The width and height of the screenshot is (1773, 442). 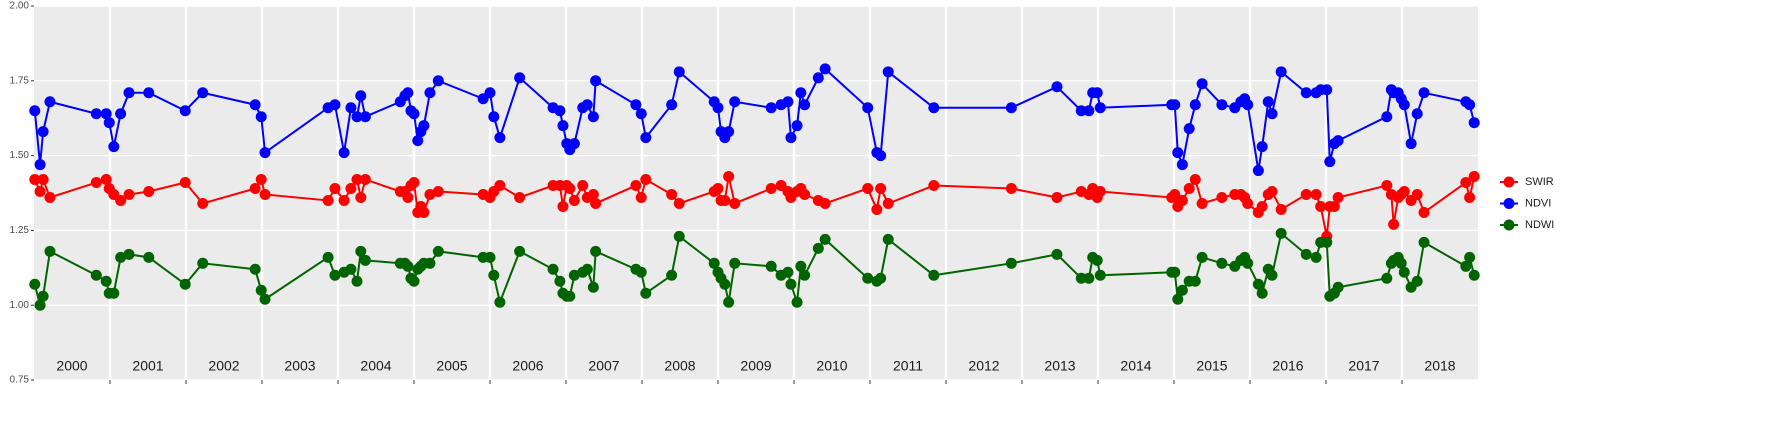 What do you see at coordinates (1363, 366) in the screenshot?
I see `year-label: 2017` at bounding box center [1363, 366].